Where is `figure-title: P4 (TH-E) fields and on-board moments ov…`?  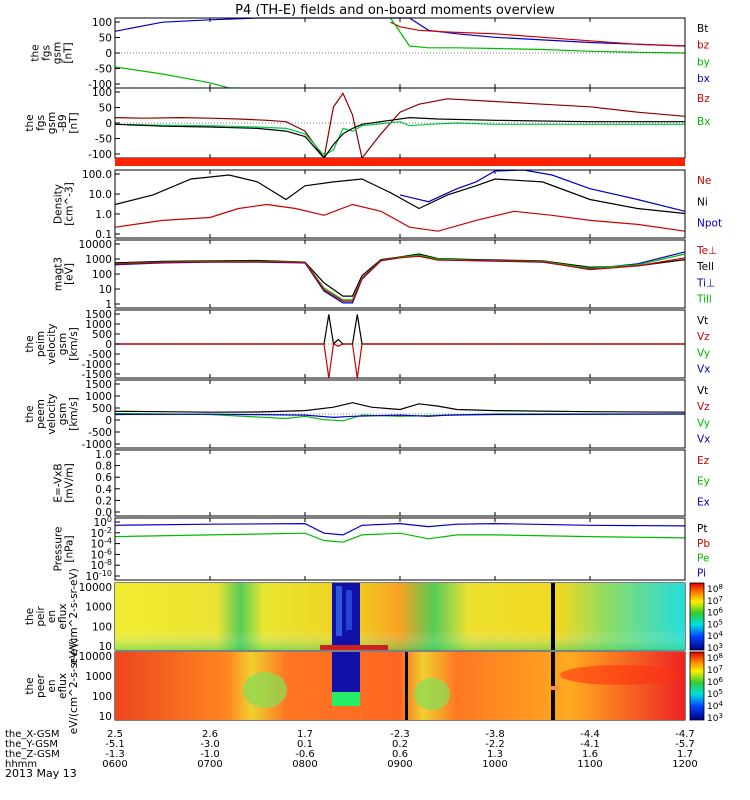
figure-title: P4 (TH-E) fields and on-board moments ov… is located at coordinates (395, 10).